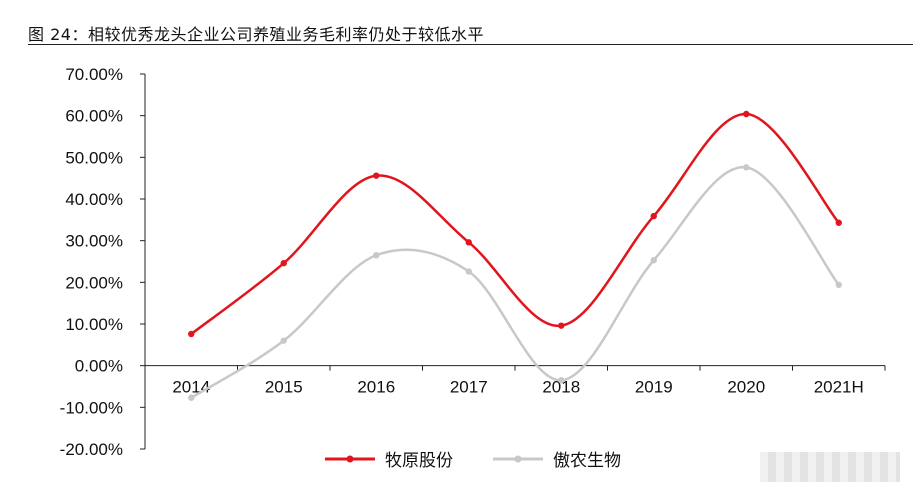  What do you see at coordinates (654, 387) in the screenshot?
I see `x-tick-label: 2019` at bounding box center [654, 387].